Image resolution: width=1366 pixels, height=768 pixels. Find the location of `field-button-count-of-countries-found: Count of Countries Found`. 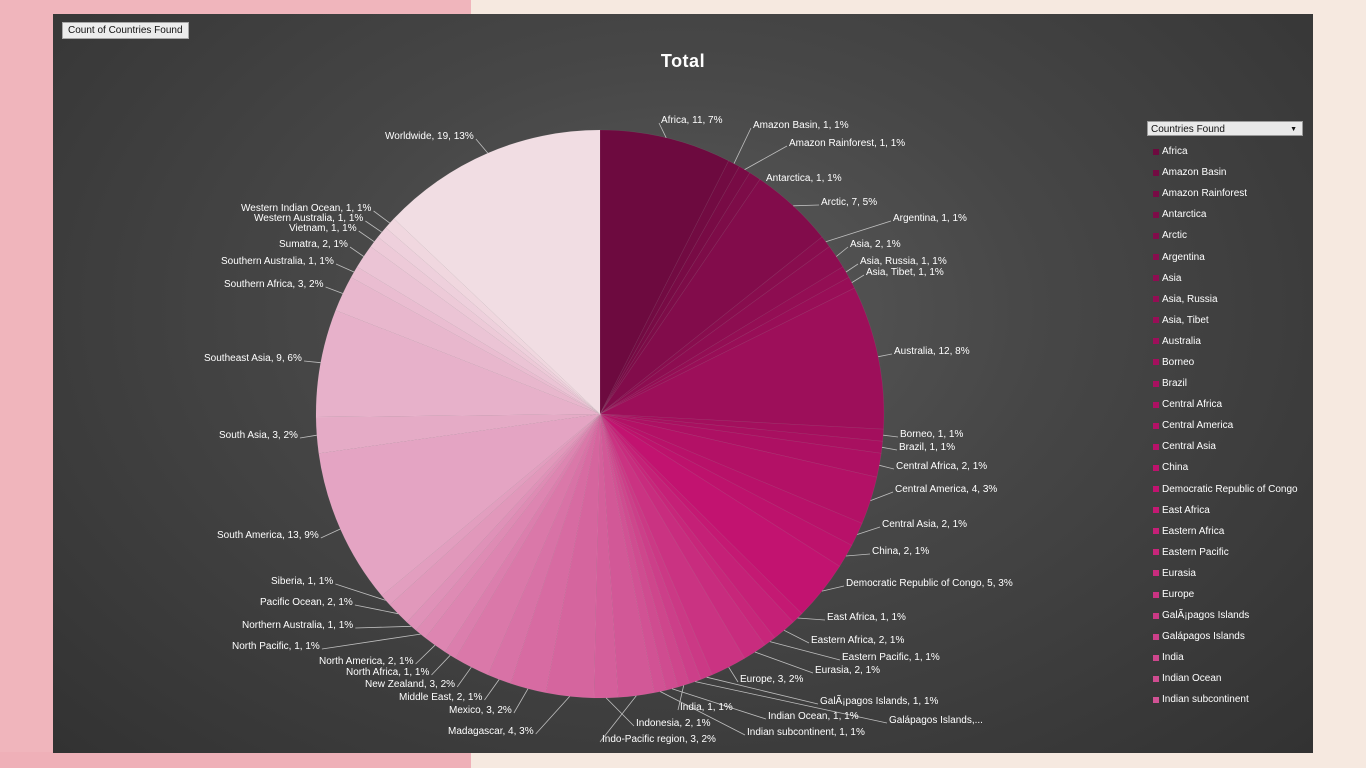

field-button-count-of-countries-found: Count of Countries Found is located at coordinates (125, 30).